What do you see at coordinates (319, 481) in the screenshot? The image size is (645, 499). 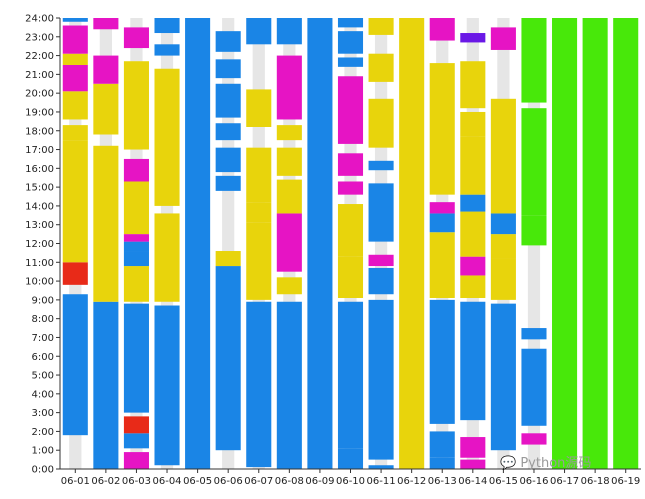 I see `x-tick-label: 06-09` at bounding box center [319, 481].